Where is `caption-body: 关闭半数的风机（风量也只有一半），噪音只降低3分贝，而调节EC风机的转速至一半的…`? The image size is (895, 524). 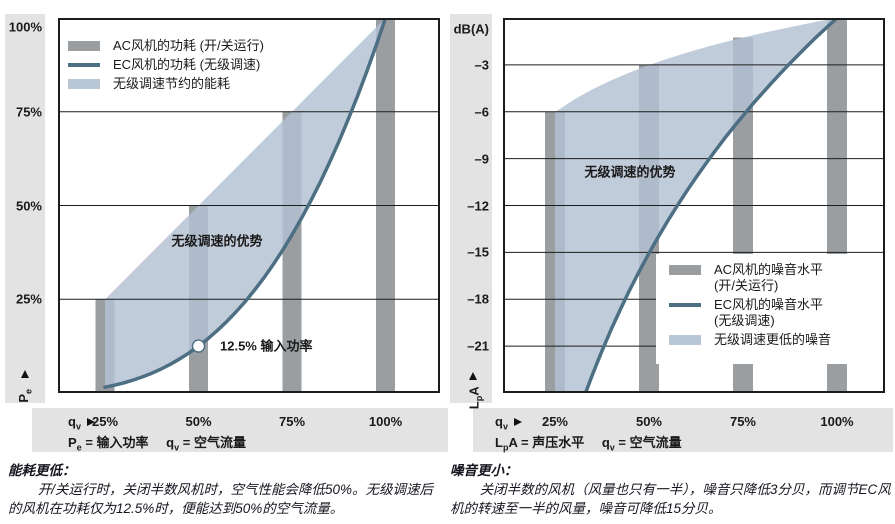 caption-body: 关闭半数的风机（风量也只有一半），噪音只降低3分贝，而调节EC风机的转速至一半的… is located at coordinates (670, 499).